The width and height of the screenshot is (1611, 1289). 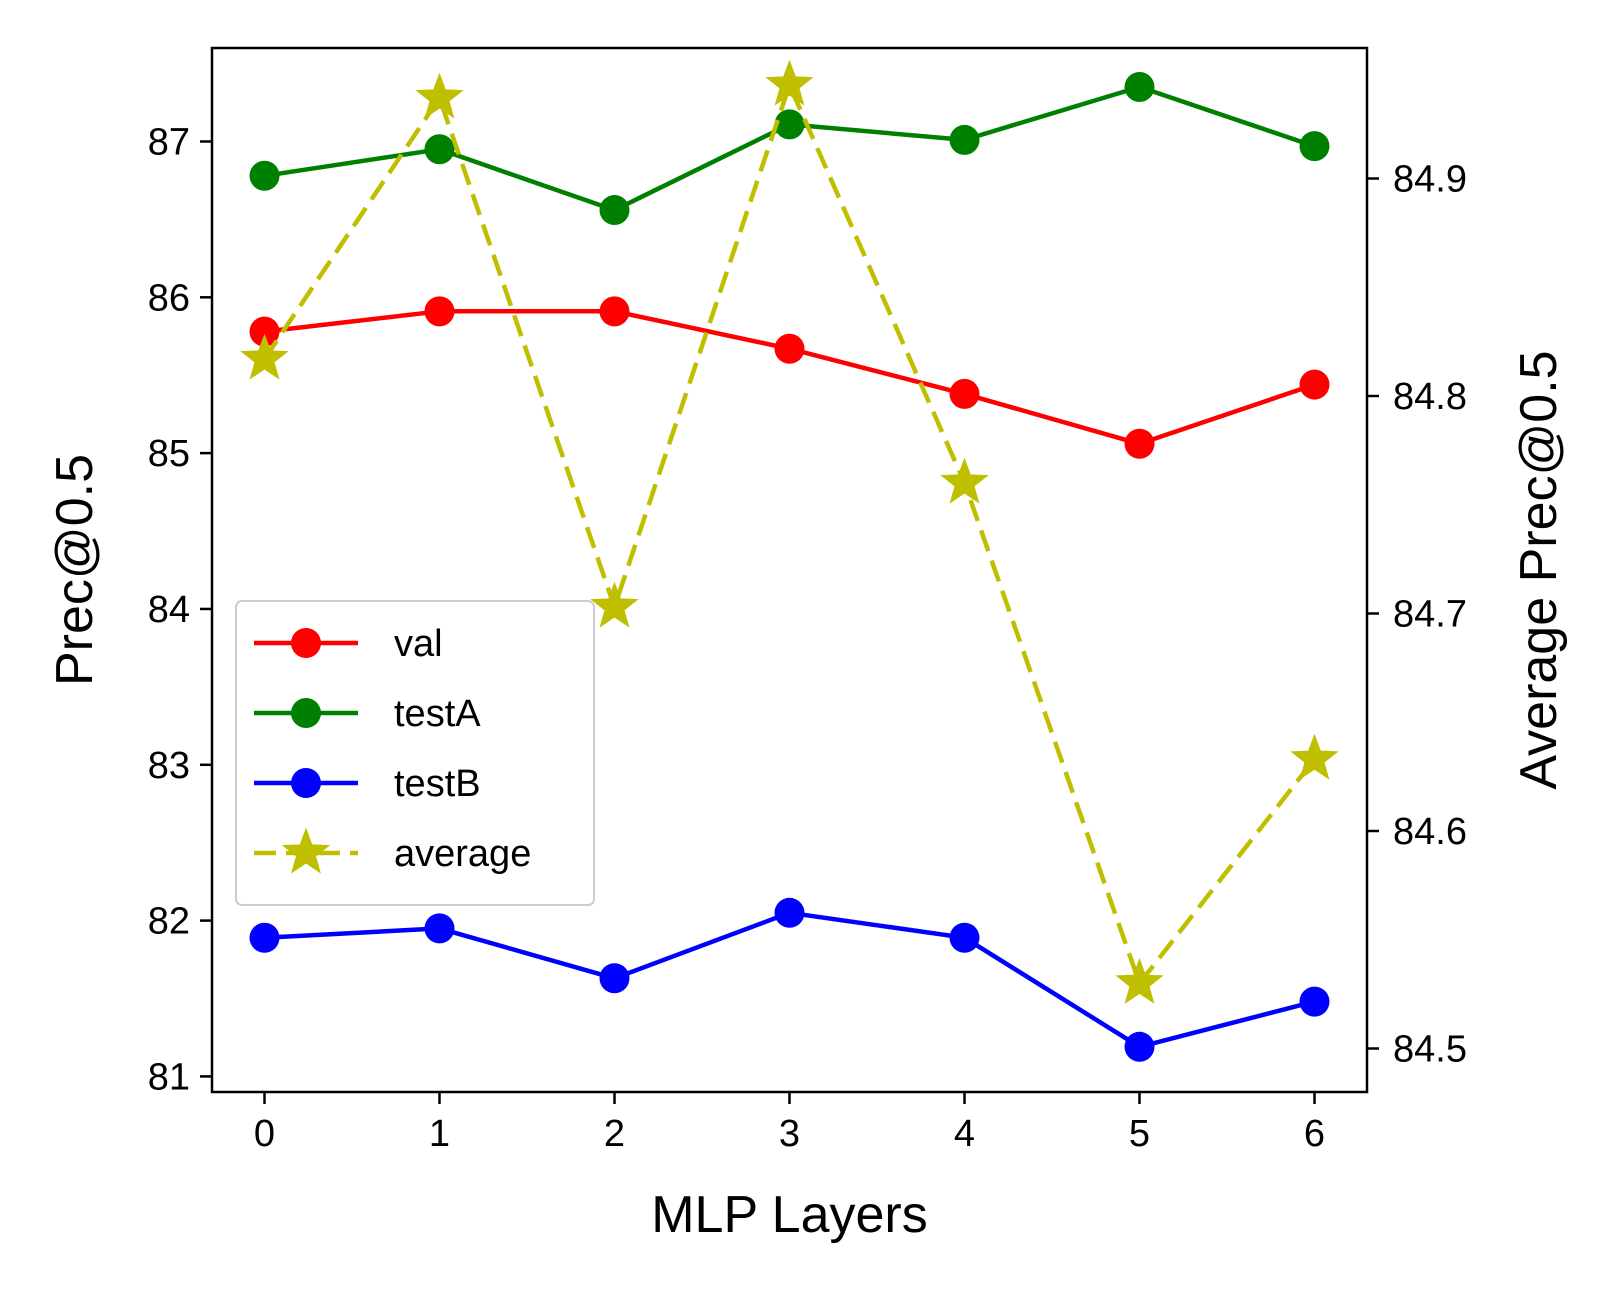 What do you see at coordinates (462, 854) in the screenshot?
I see `legend-label: average` at bounding box center [462, 854].